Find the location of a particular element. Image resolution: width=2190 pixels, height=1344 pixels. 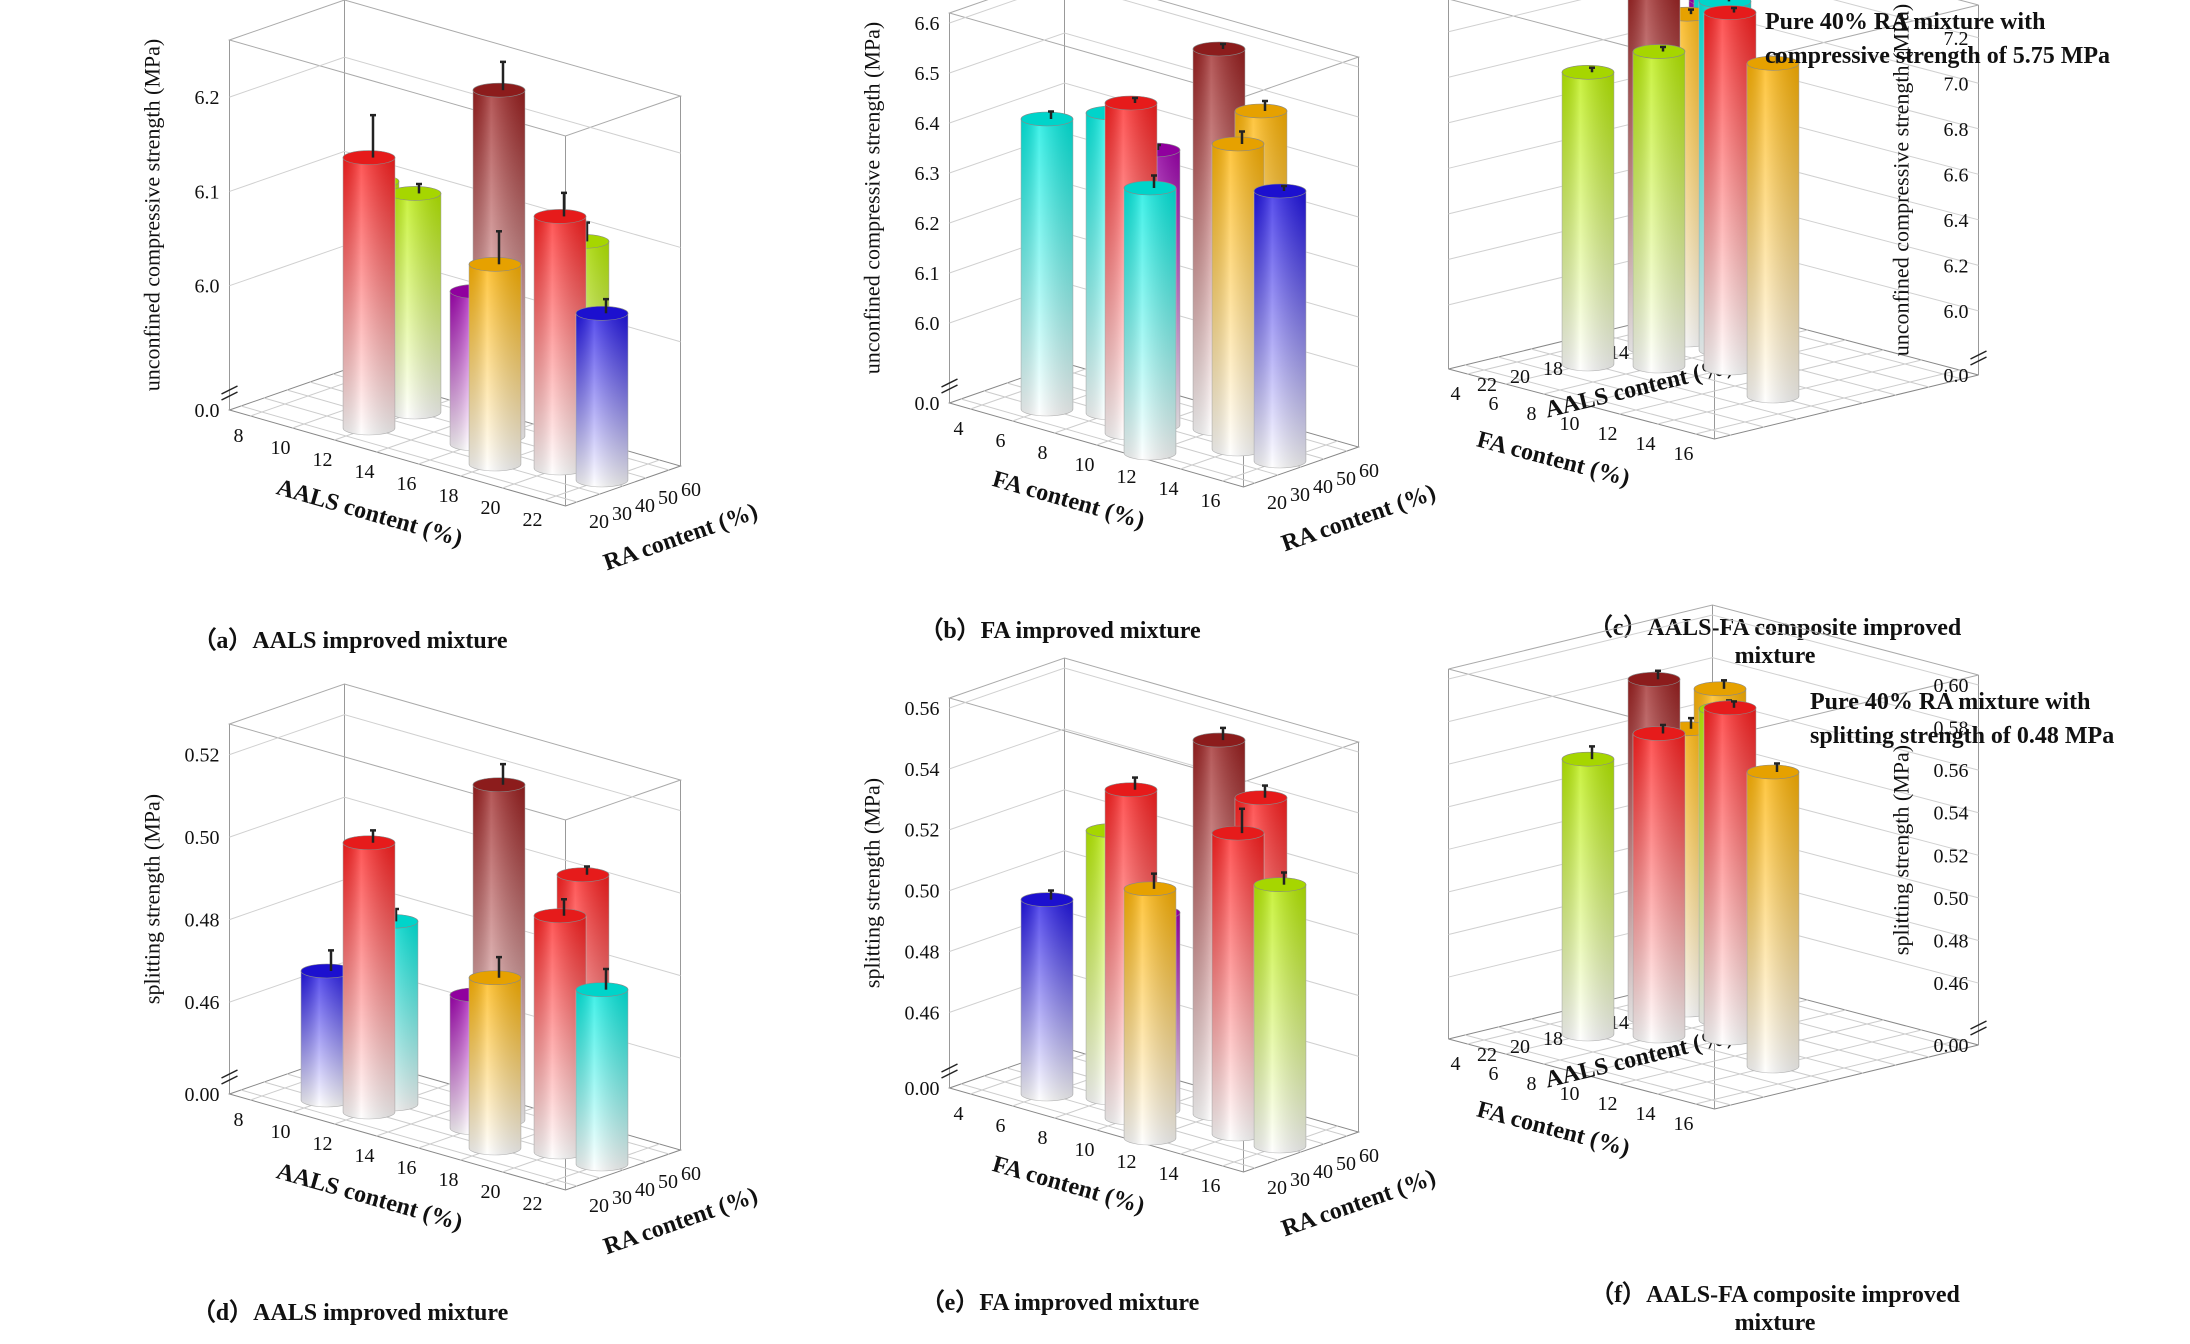

chart-d-y-tick-label: 20 is located at coordinates (599, 1206).